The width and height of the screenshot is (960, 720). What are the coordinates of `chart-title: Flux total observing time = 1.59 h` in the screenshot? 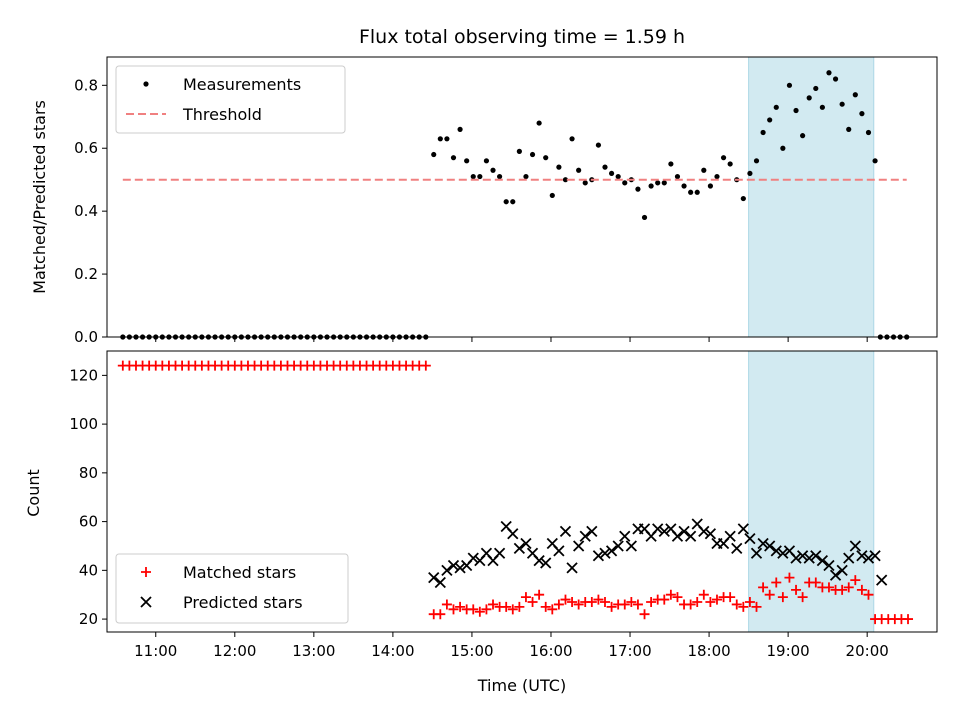 It's located at (522, 37).